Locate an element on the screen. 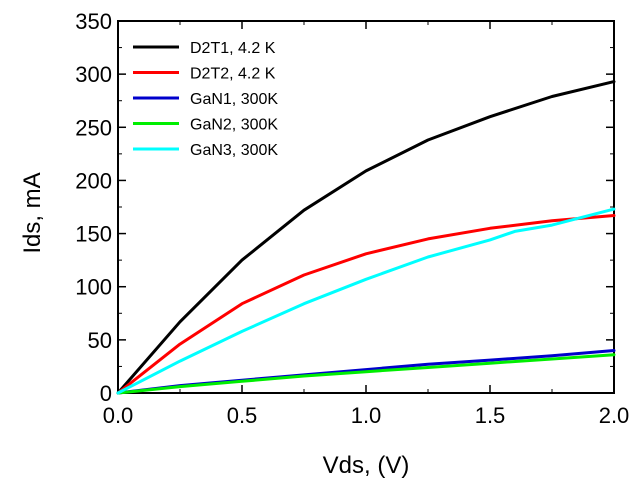 Image resolution: width=634 pixels, height=485 pixels. y-tick-label: 300 is located at coordinates (93, 74).